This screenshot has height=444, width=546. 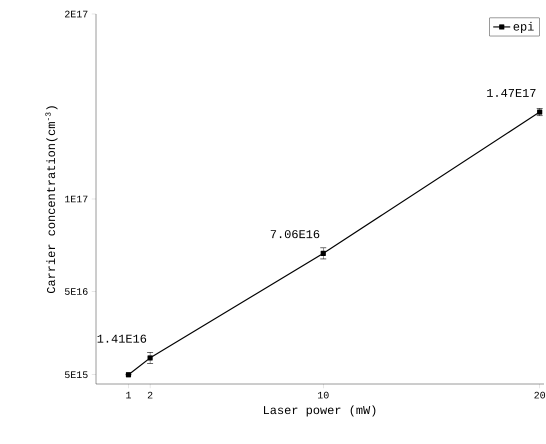 What do you see at coordinates (76, 14) in the screenshot?
I see `y-tick-label: 2E17` at bounding box center [76, 14].